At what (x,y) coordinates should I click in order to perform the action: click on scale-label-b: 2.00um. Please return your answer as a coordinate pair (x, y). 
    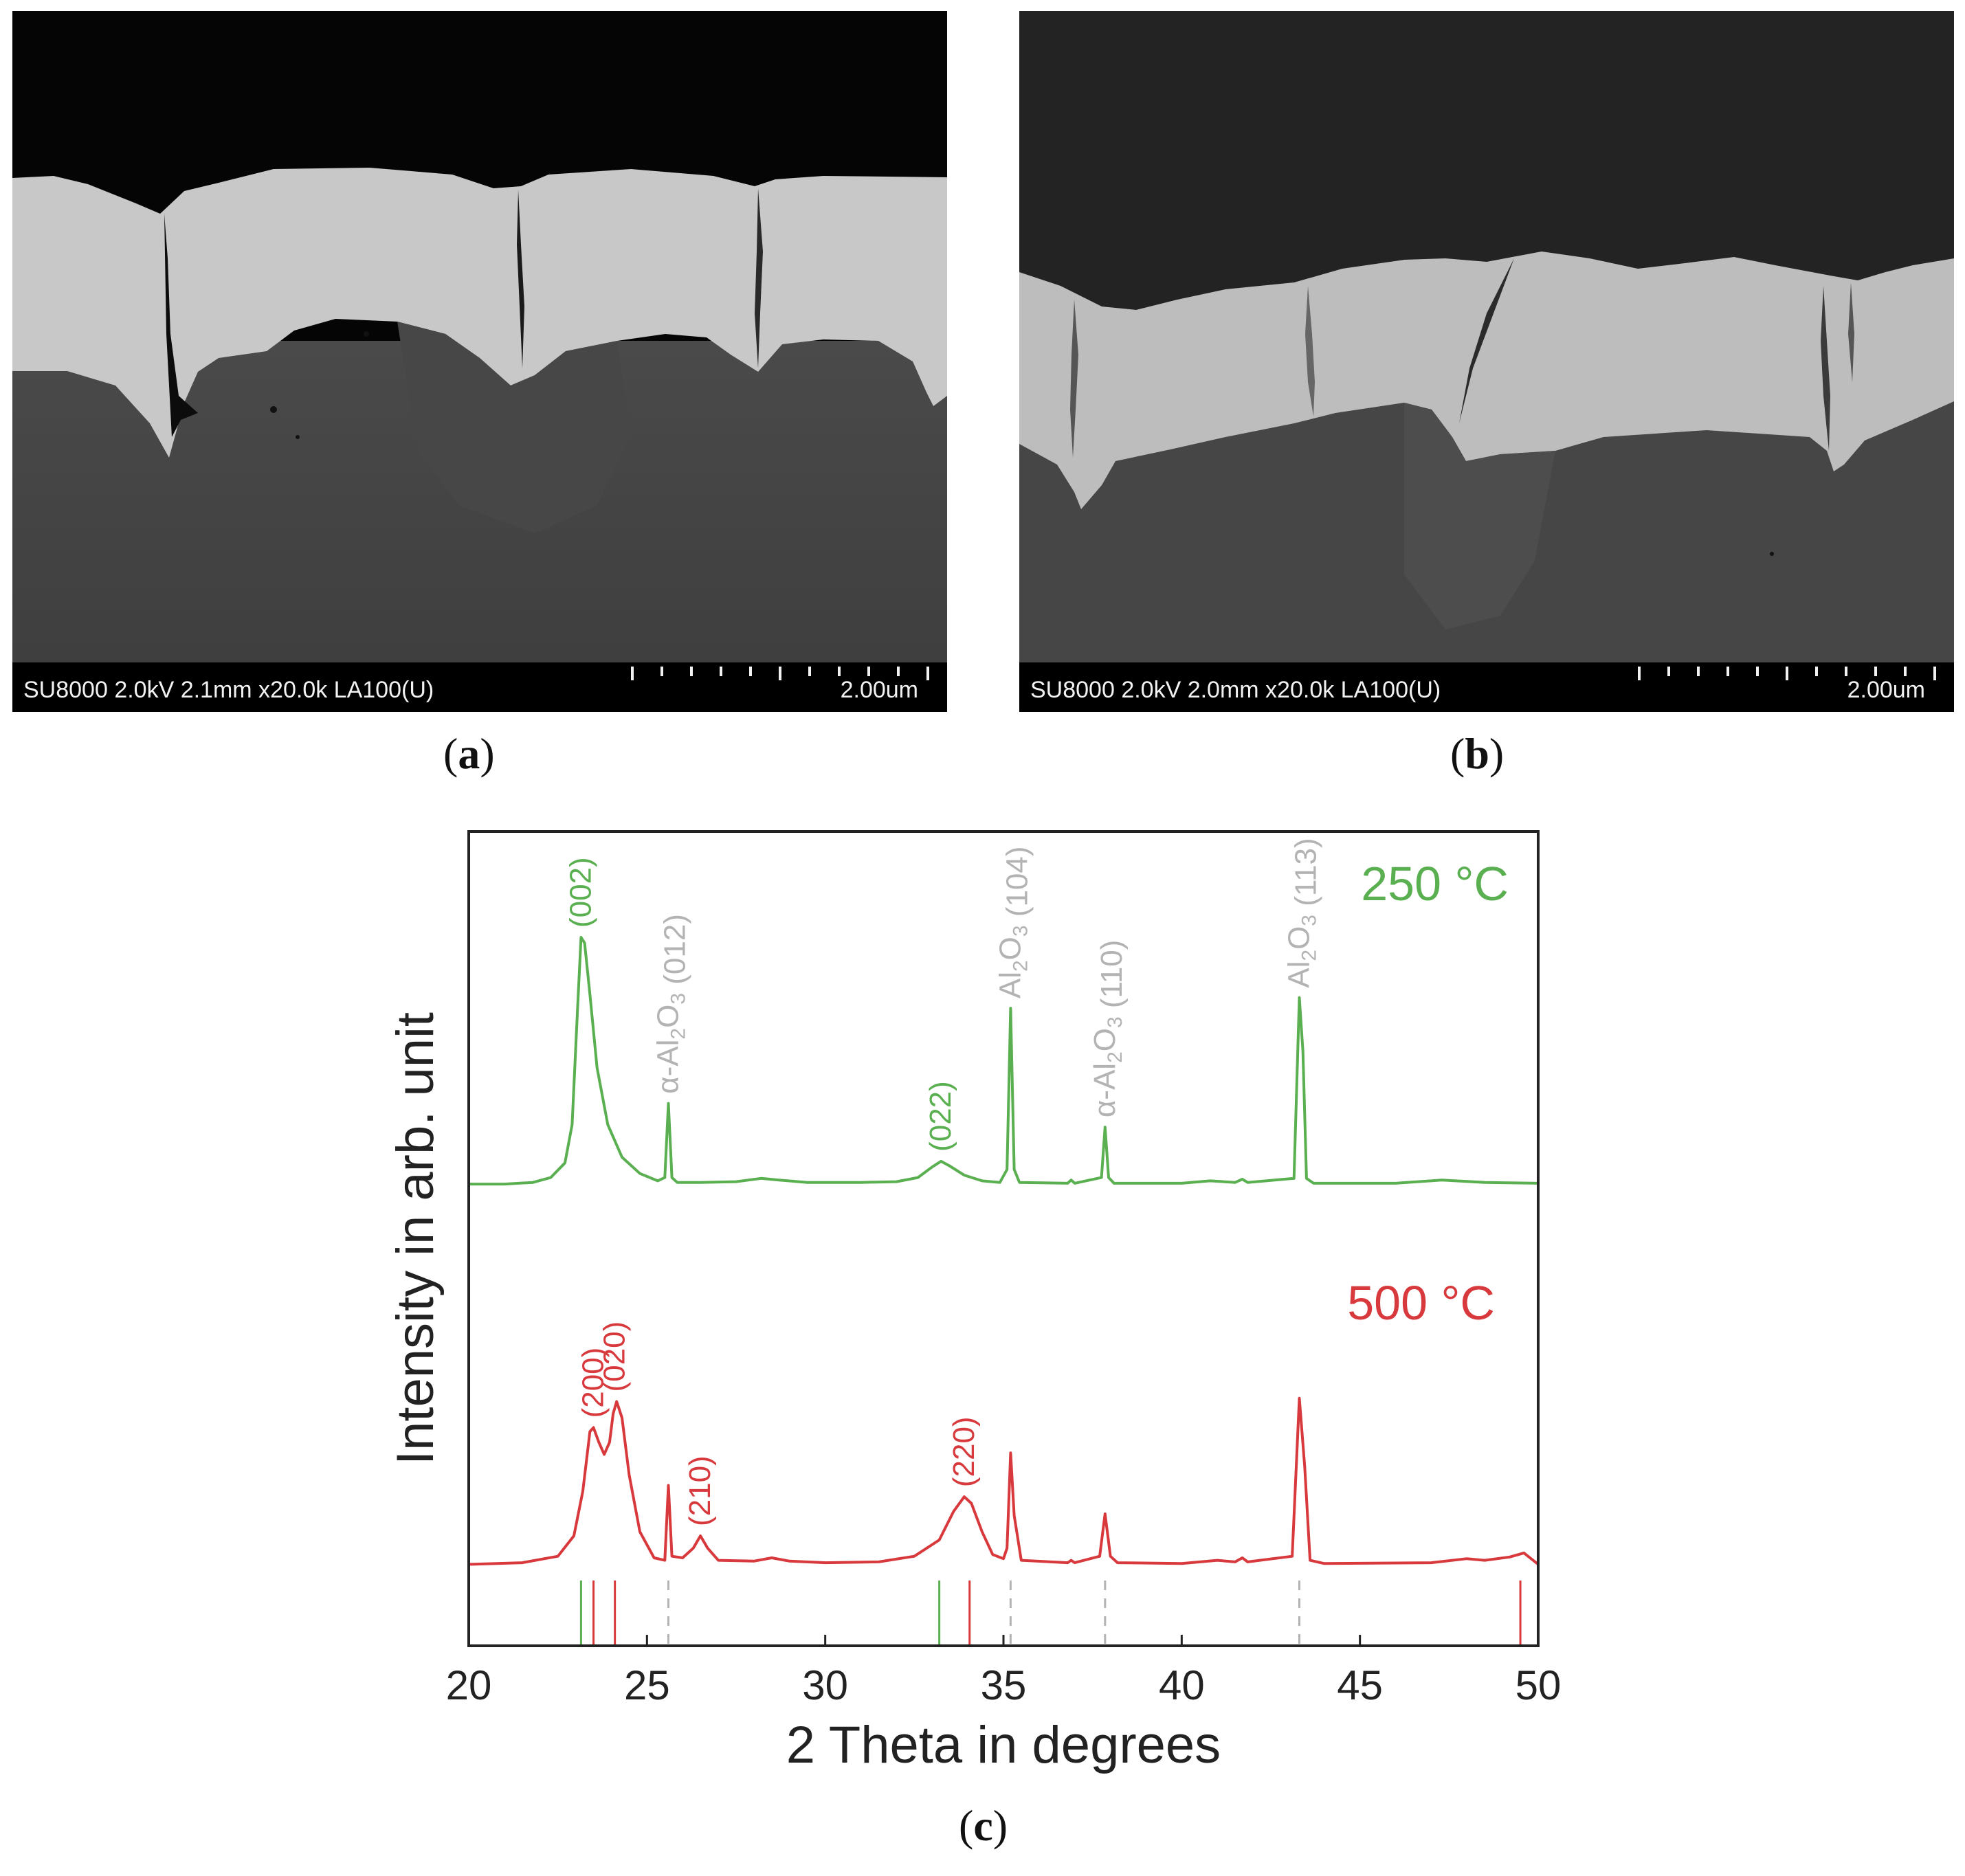
    Looking at the image, I should click on (1886, 690).